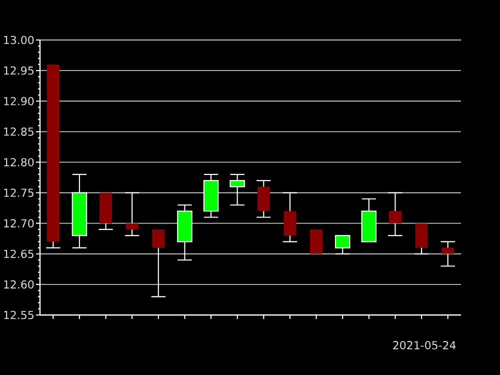  Describe the element at coordinates (19, 162) in the screenshot. I see `y-tick-label: 12.80` at that location.